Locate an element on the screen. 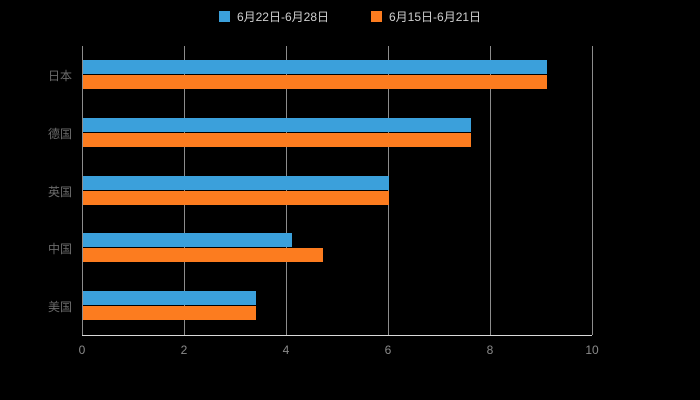 Image resolution: width=700 pixels, height=400 pixels. x-tick-label: 6 is located at coordinates (388, 350).